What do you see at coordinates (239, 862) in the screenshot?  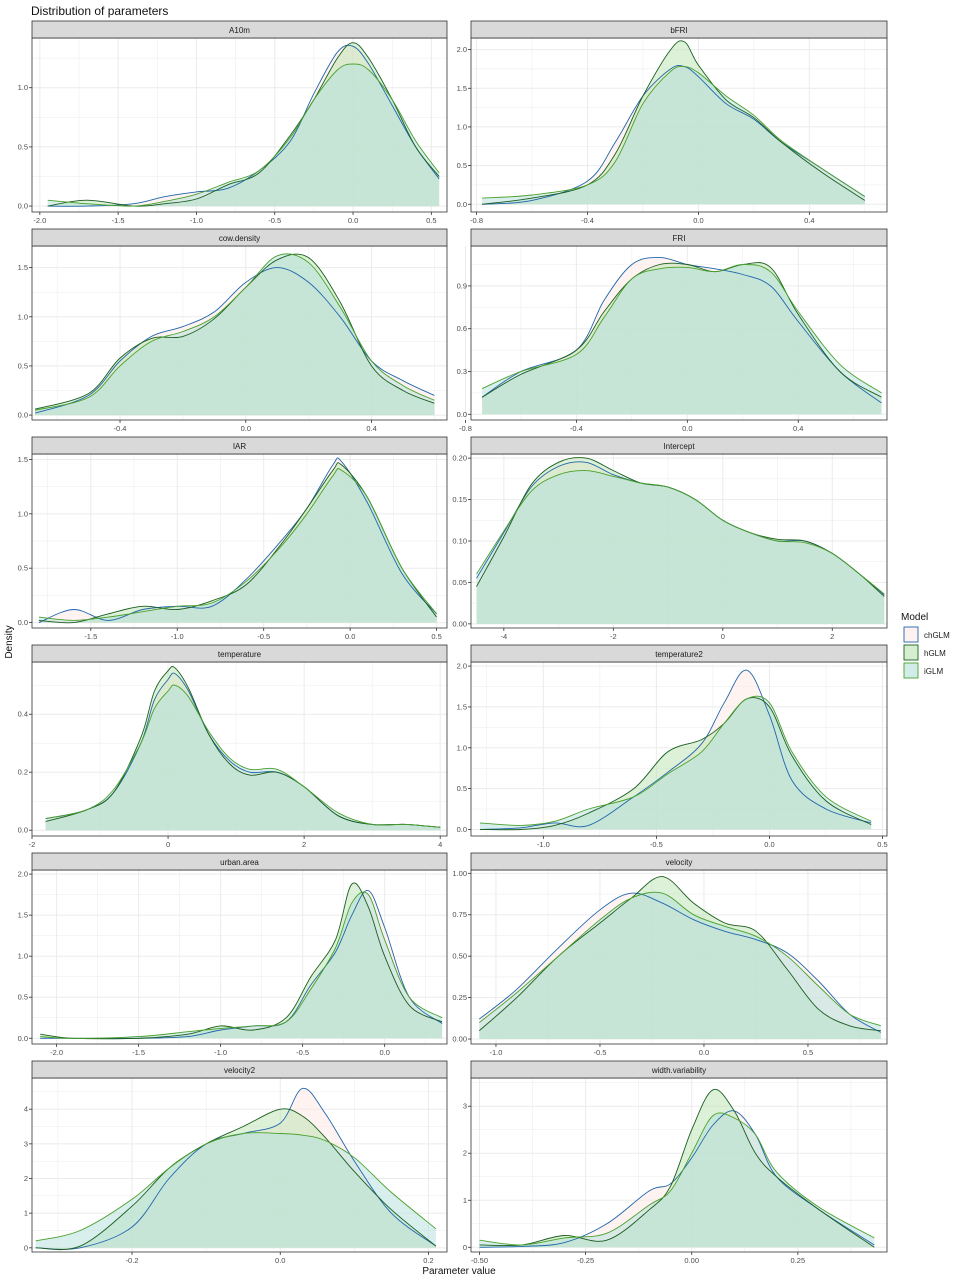 I see `facet-strip-label: urban.area` at bounding box center [239, 862].